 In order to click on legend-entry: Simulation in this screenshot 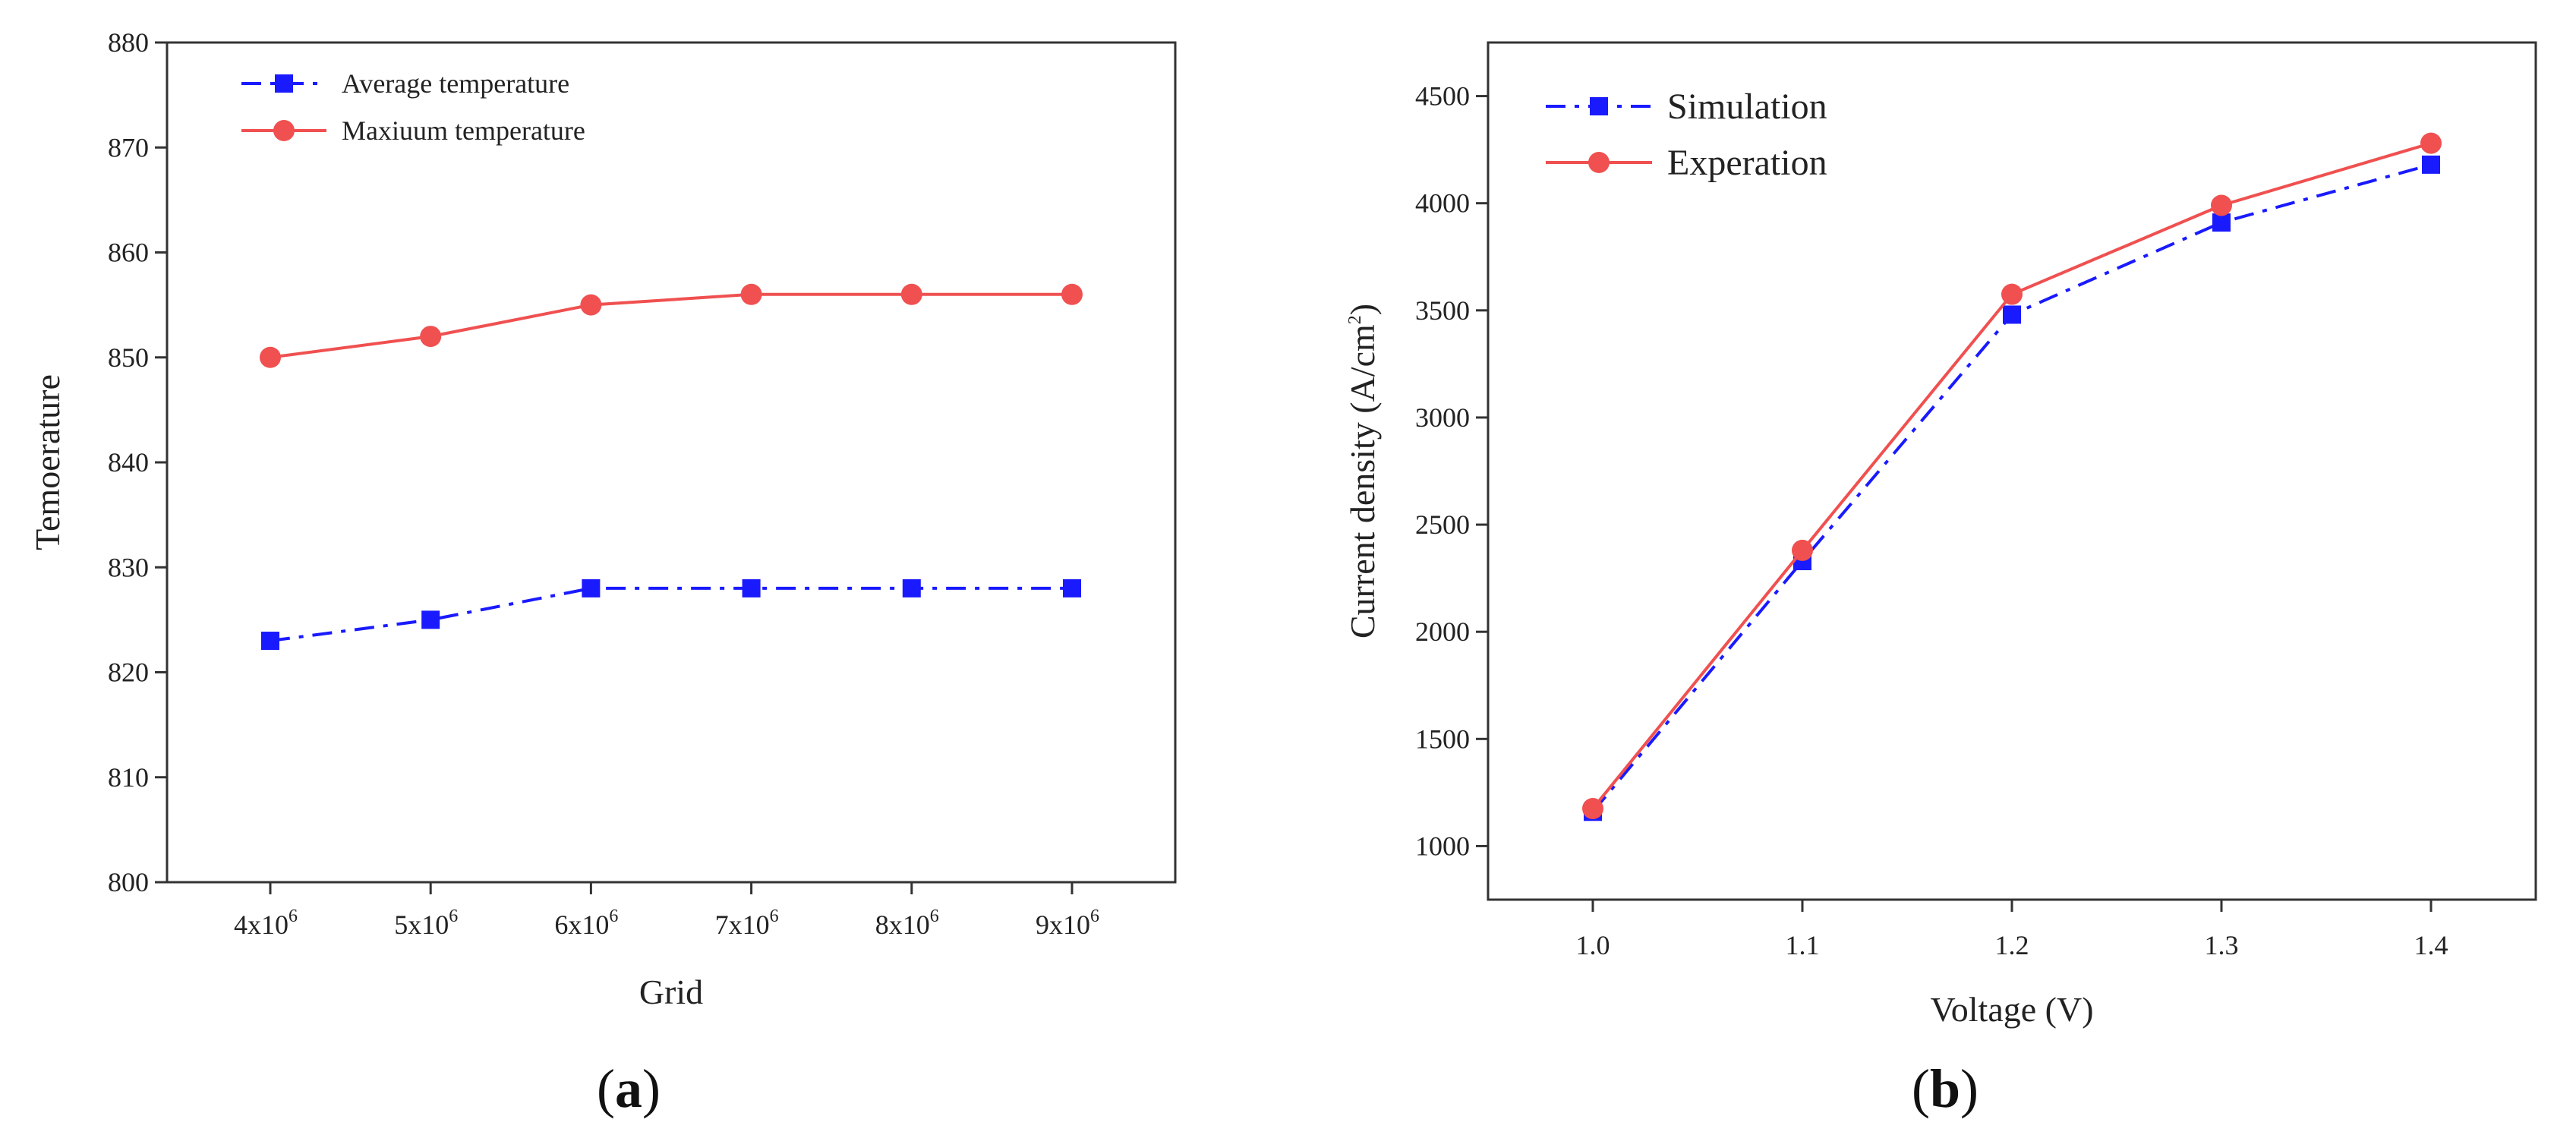, I will do `click(1686, 107)`.